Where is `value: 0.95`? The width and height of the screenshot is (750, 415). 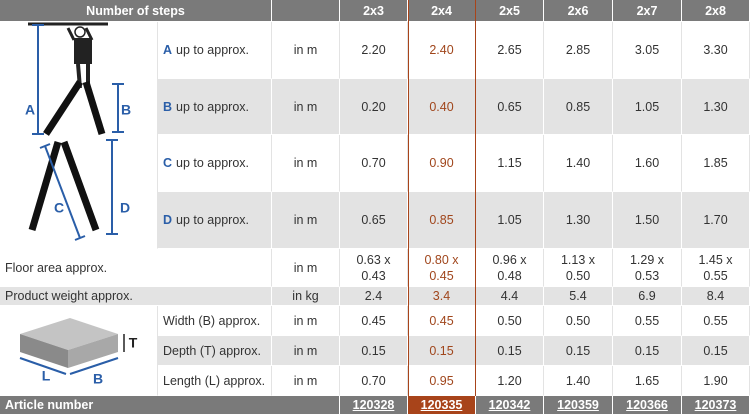
value: 0.95 is located at coordinates (441, 380).